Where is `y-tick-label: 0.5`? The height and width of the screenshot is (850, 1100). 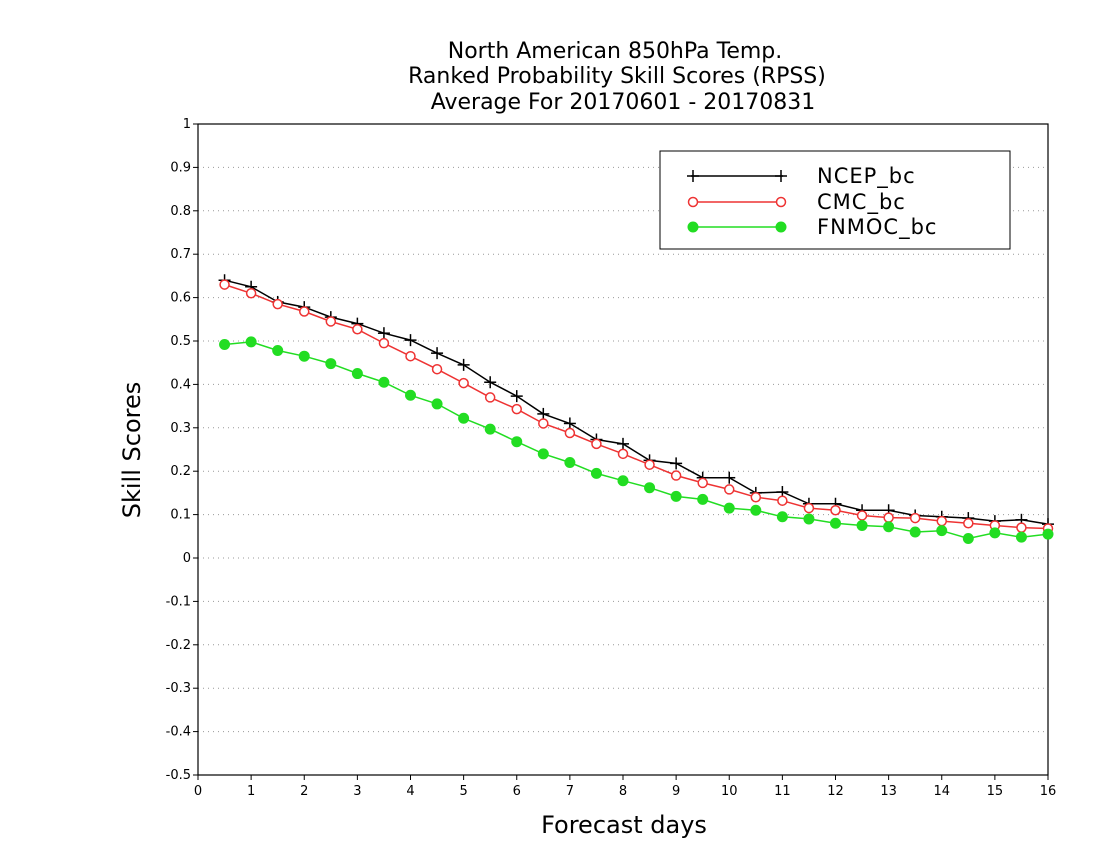
y-tick-label: 0.5 is located at coordinates (180, 341).